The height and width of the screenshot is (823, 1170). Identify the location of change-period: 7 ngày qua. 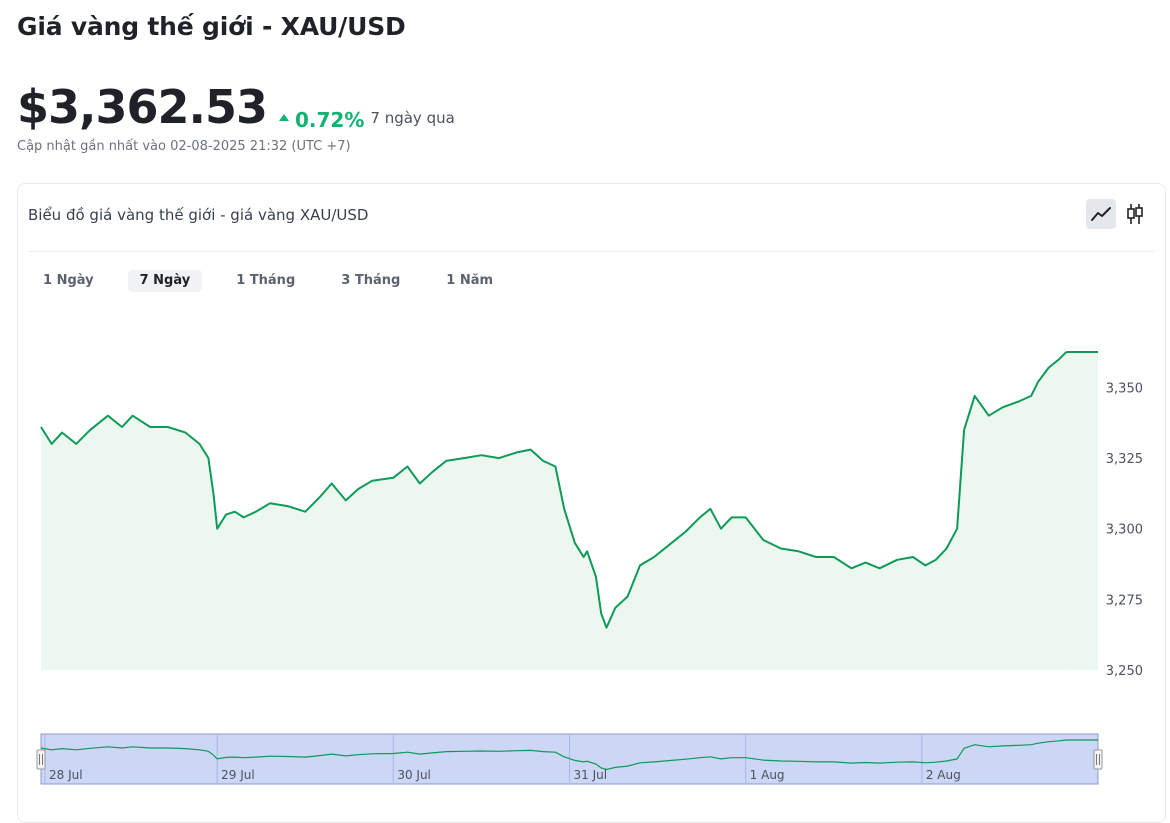
(412, 118).